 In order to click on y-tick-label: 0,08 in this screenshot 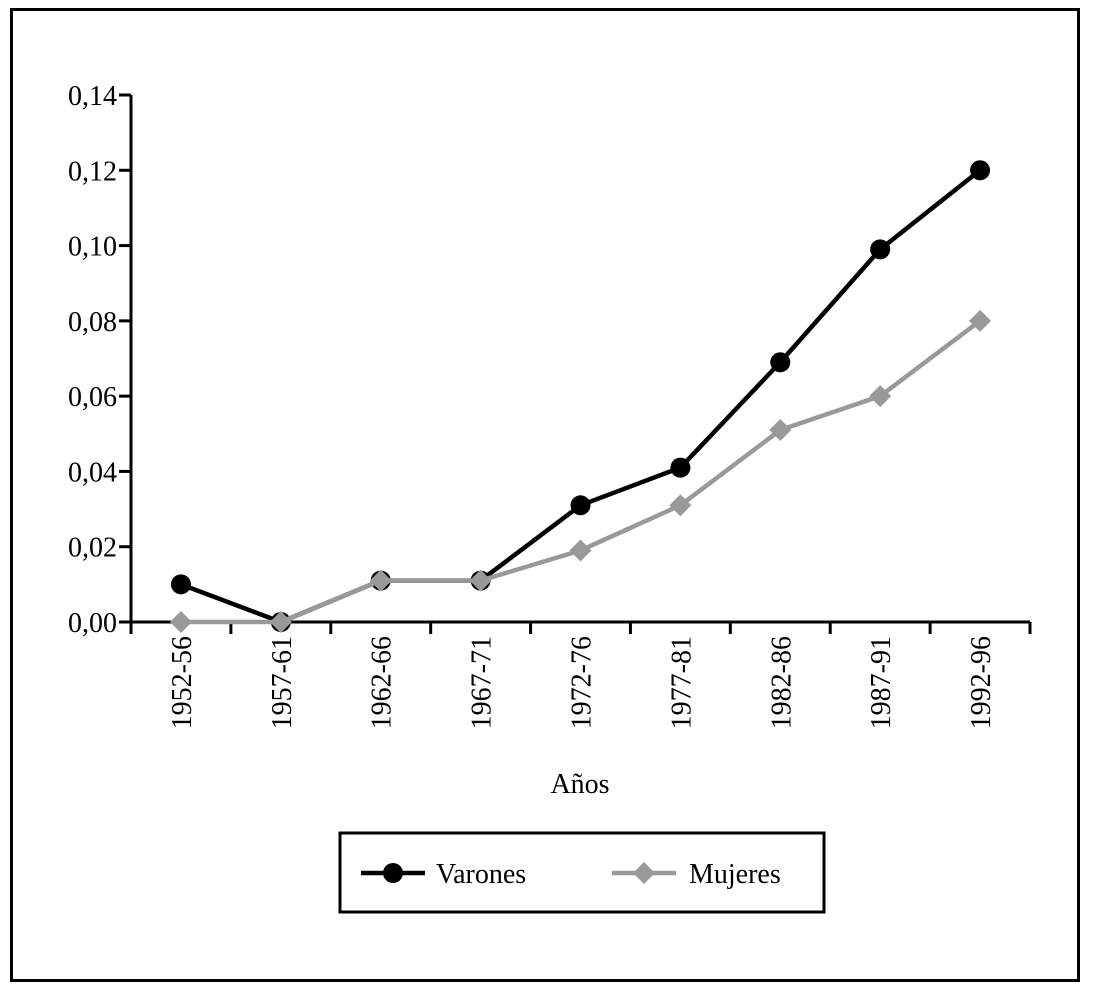, I will do `click(92, 322)`.